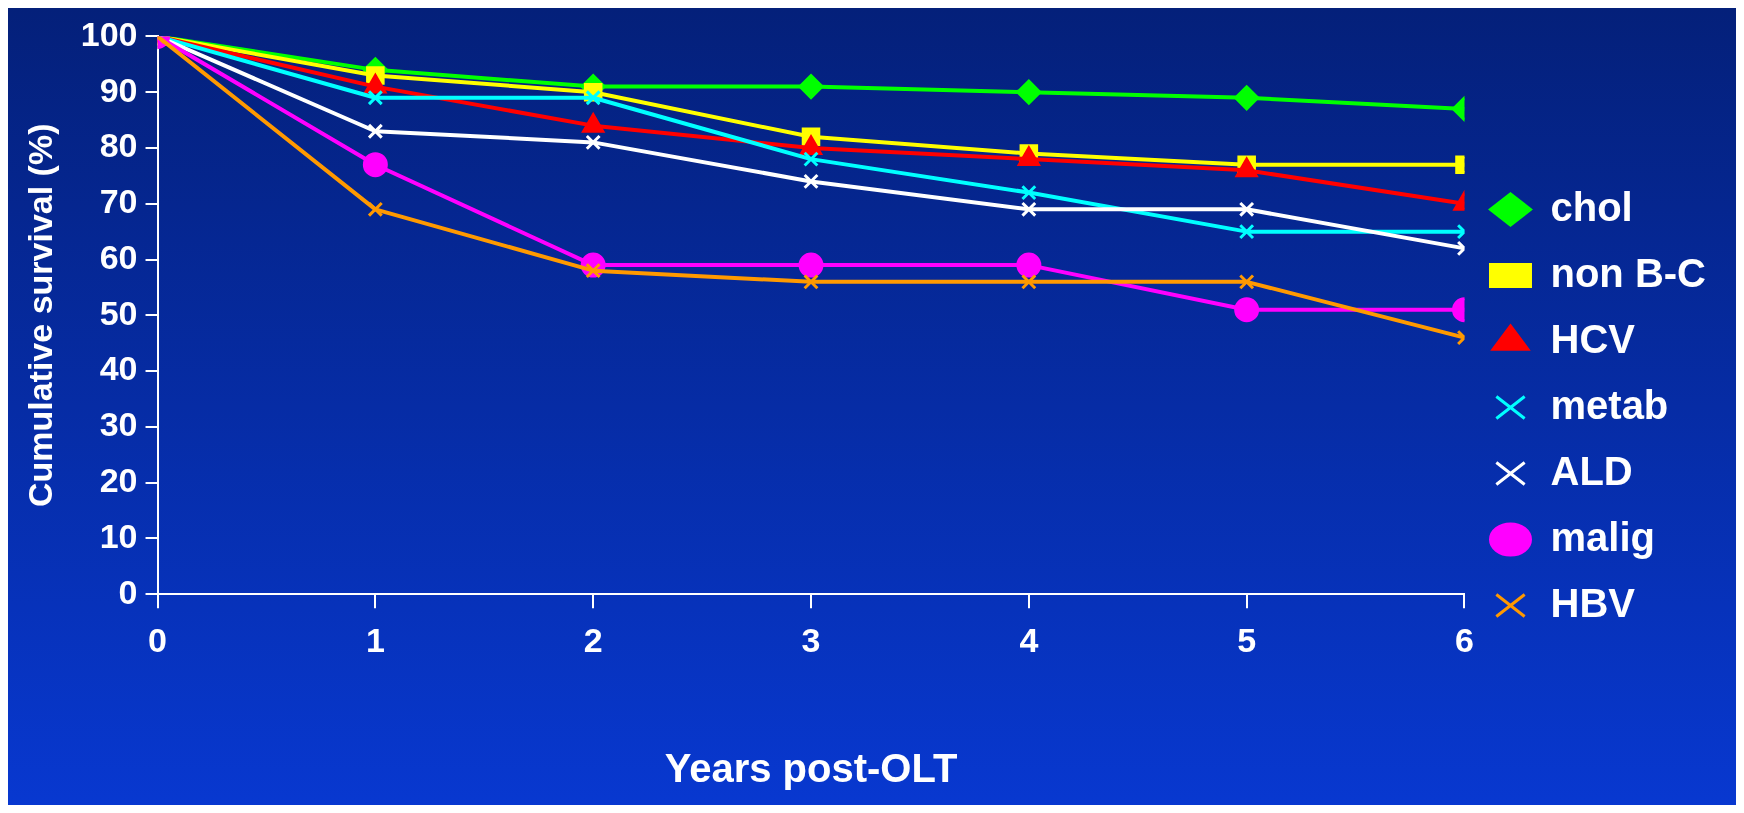 This screenshot has width=1744, height=813. What do you see at coordinates (157, 639) in the screenshot?
I see `x-tick-label: 0` at bounding box center [157, 639].